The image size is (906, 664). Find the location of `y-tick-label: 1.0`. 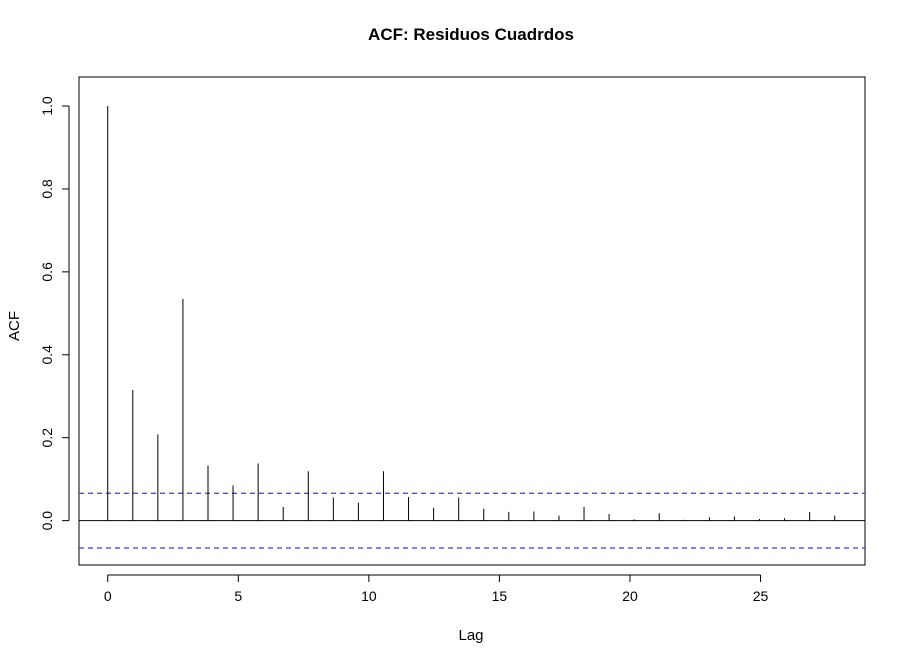

y-tick-label: 1.0 is located at coordinates (47, 106).